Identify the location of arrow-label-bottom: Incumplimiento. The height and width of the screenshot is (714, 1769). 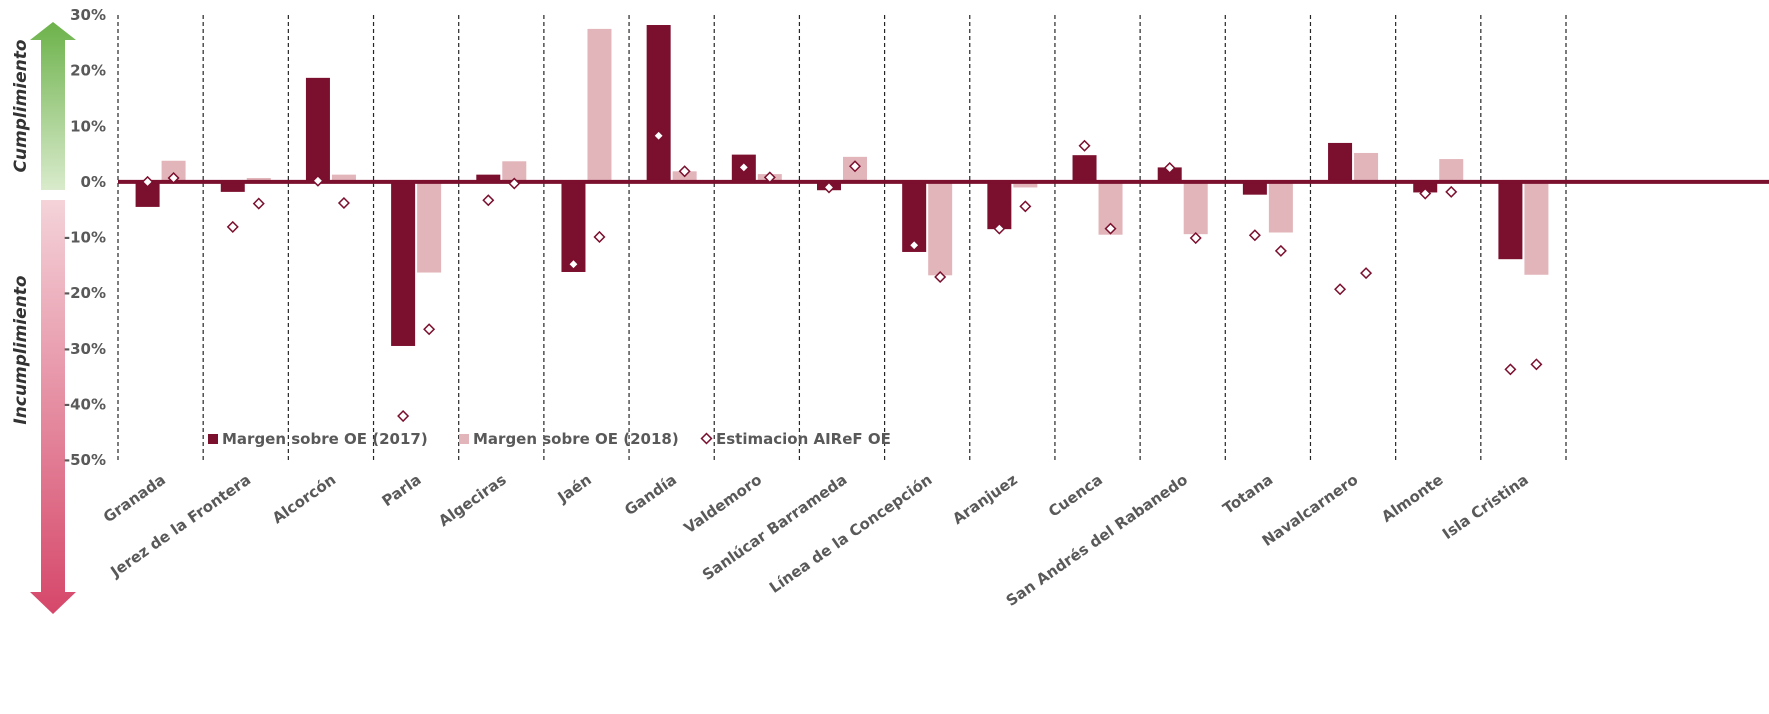
(21, 349).